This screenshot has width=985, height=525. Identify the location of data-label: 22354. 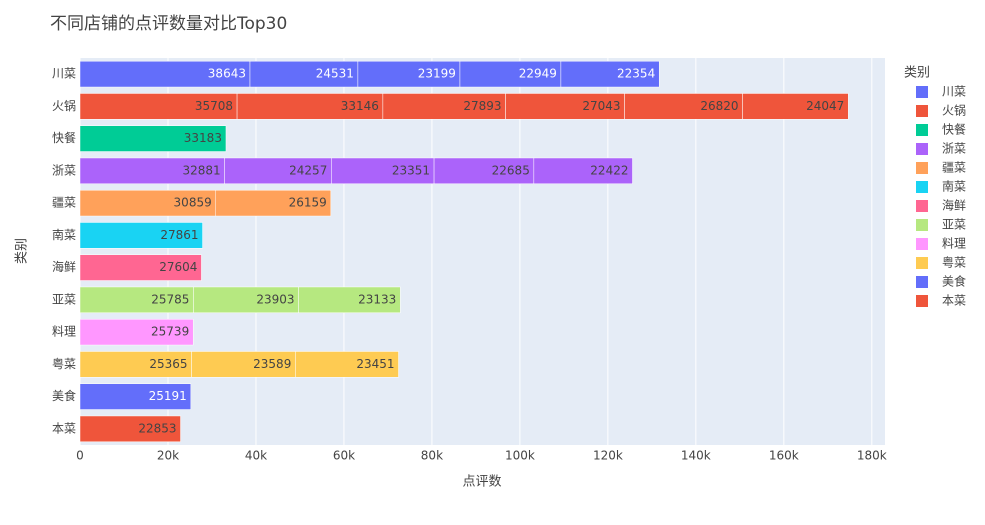
(636, 74).